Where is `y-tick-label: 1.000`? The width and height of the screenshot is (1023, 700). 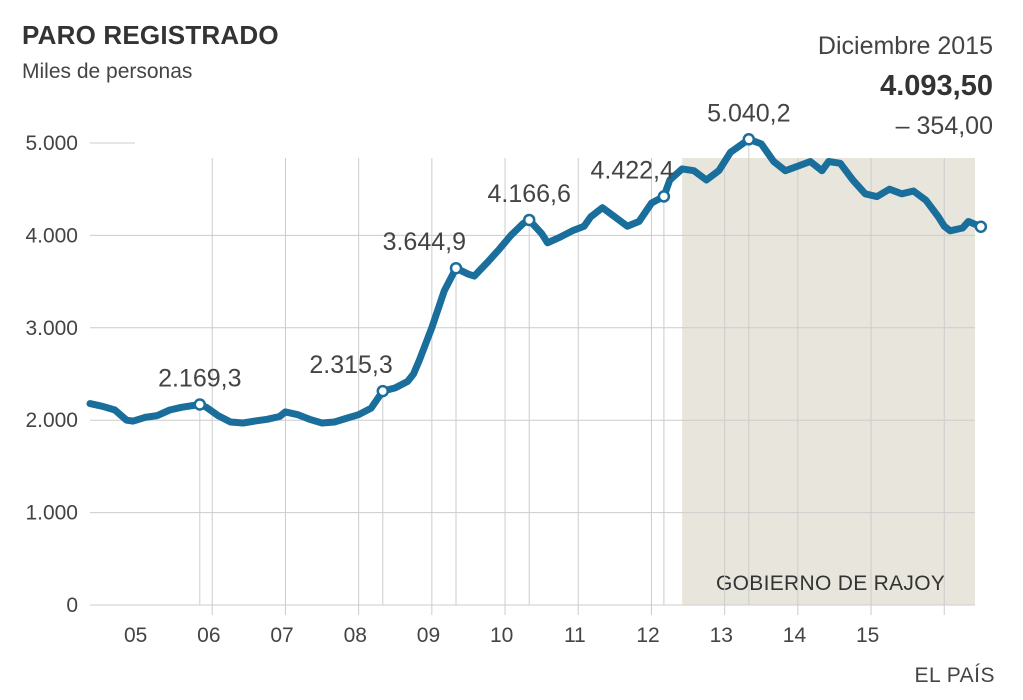 y-tick-label: 1.000 is located at coordinates (51, 513).